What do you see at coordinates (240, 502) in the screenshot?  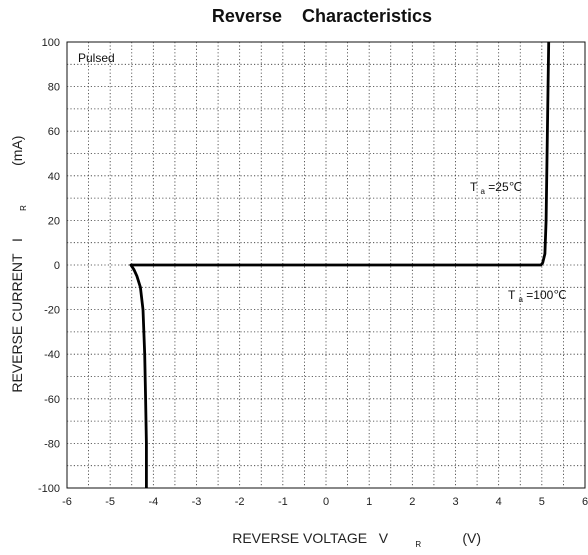 I see `x-tick-label: -2` at bounding box center [240, 502].